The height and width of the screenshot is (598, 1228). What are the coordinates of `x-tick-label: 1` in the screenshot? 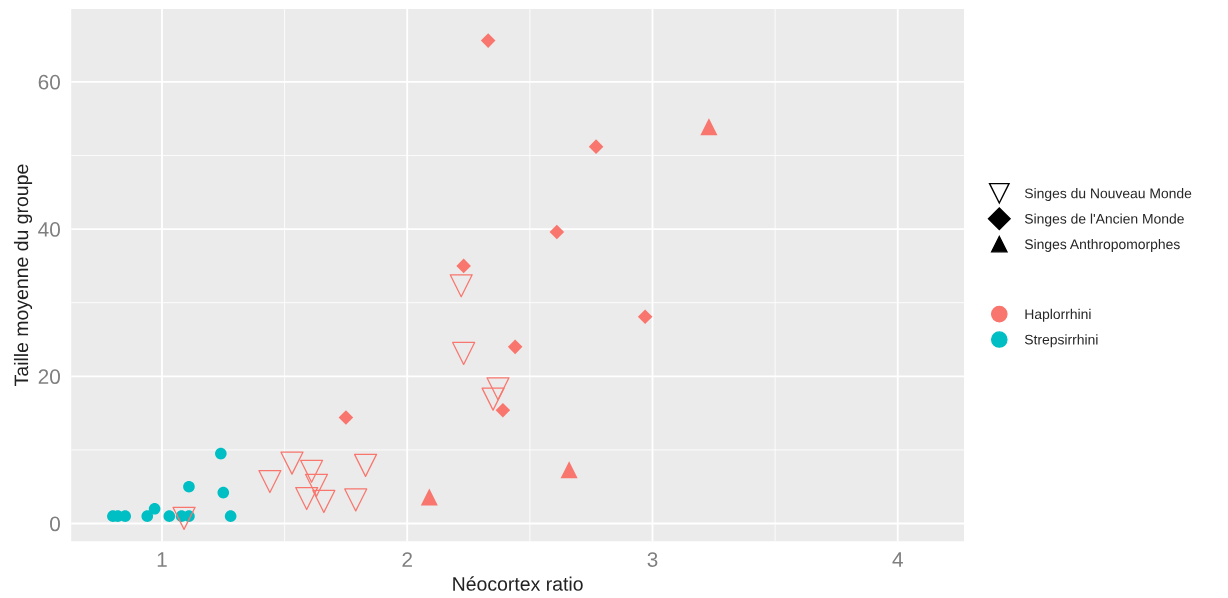 It's located at (162, 559).